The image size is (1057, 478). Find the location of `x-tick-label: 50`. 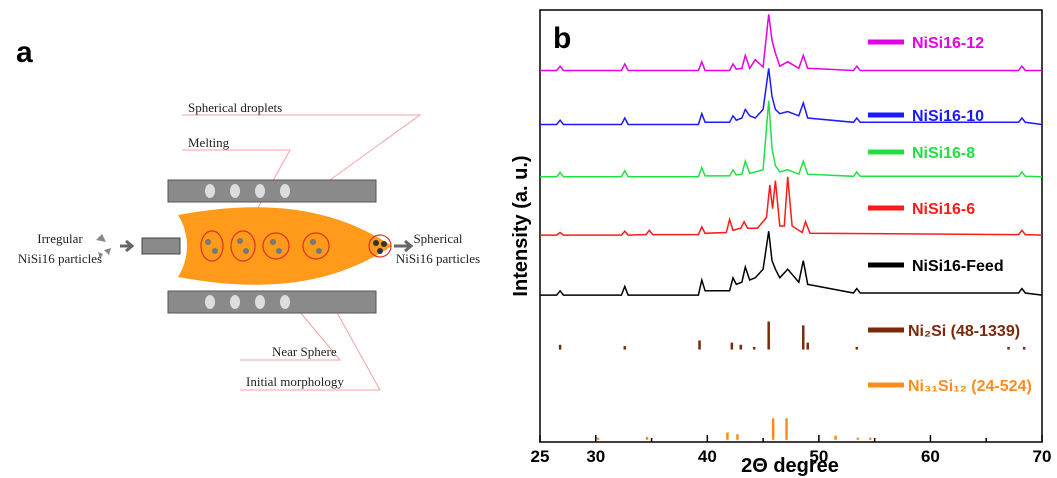

x-tick-label: 50 is located at coordinates (818, 456).